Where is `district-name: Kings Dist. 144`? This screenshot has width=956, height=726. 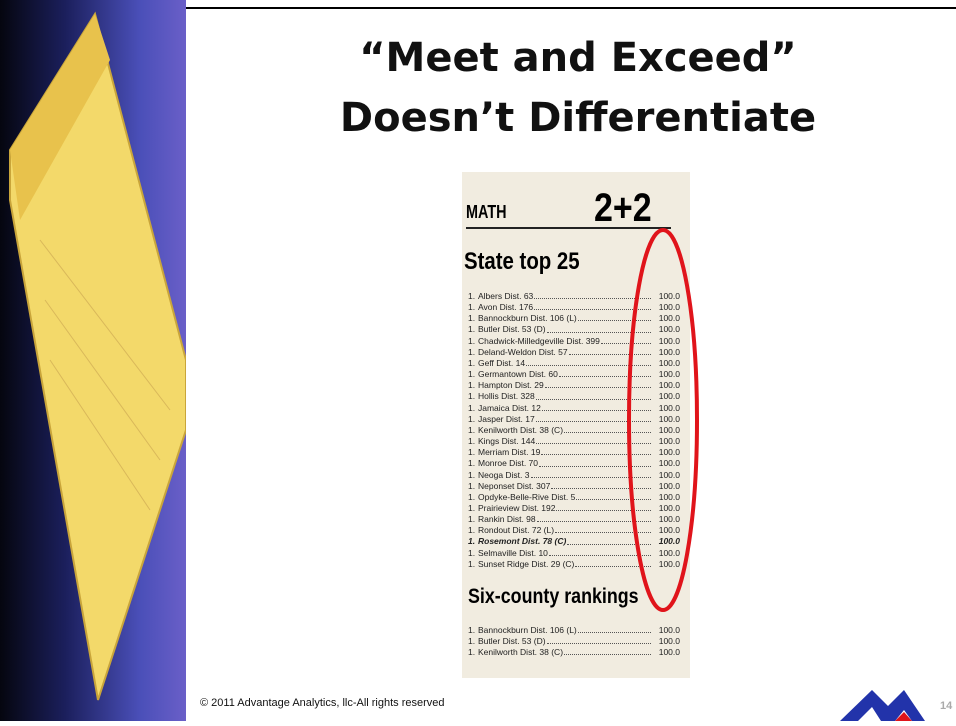
district-name: Kings Dist. 144 is located at coordinates (507, 441).